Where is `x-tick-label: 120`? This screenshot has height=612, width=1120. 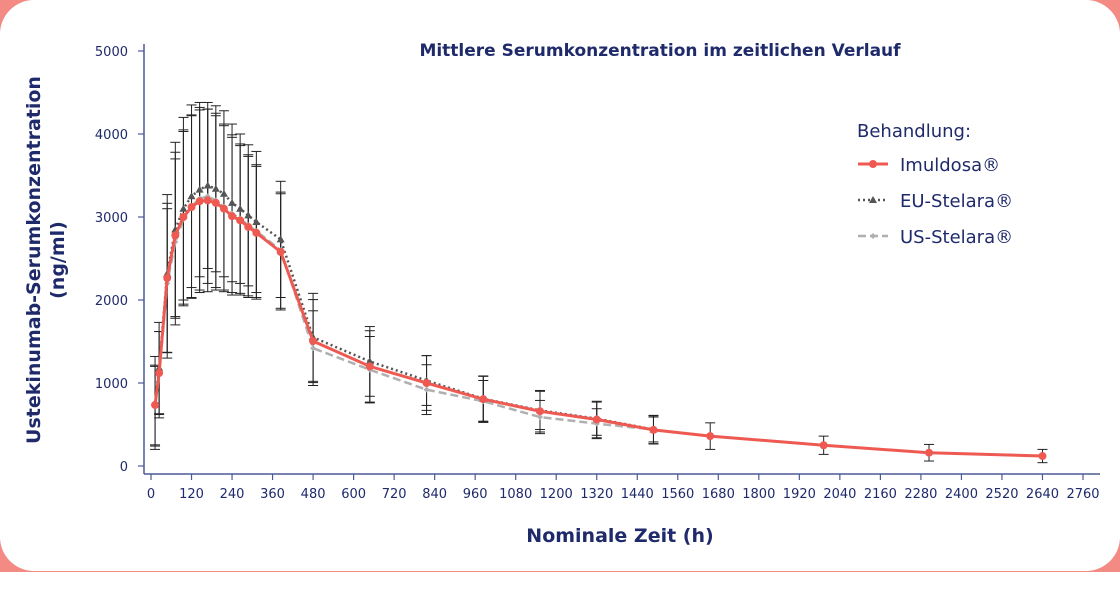
x-tick-label: 120 is located at coordinates (191, 494).